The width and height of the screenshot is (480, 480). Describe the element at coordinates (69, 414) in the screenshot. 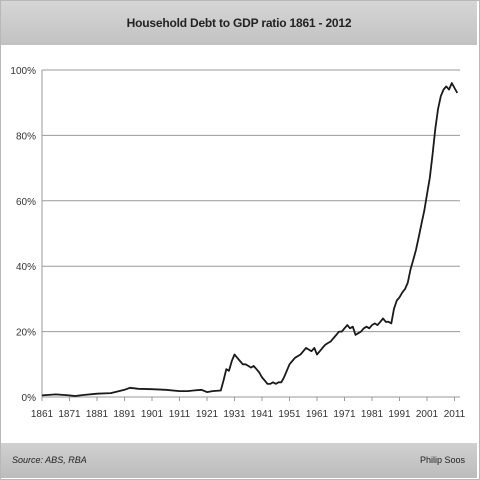

I see `x-tick-label: 1871` at that location.